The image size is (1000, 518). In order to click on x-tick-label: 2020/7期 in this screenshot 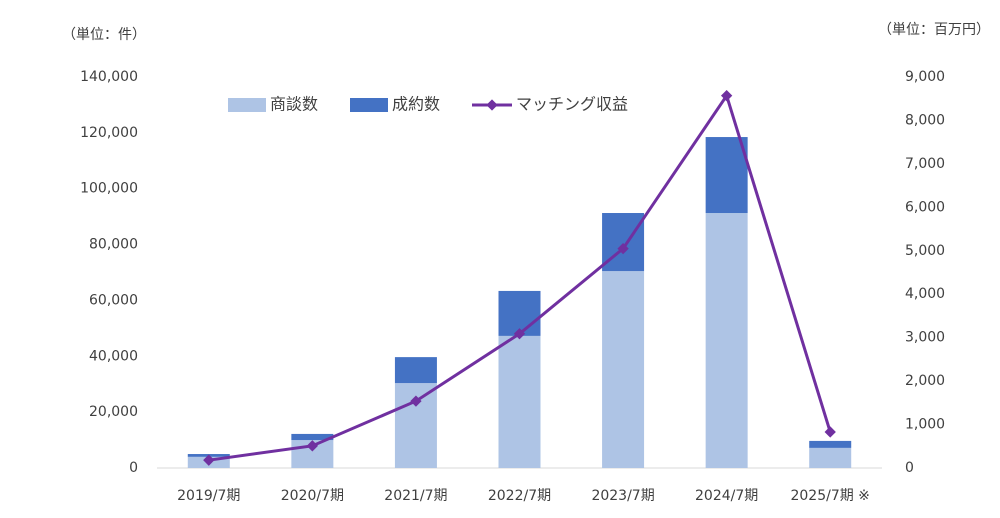, I will do `click(312, 496)`.